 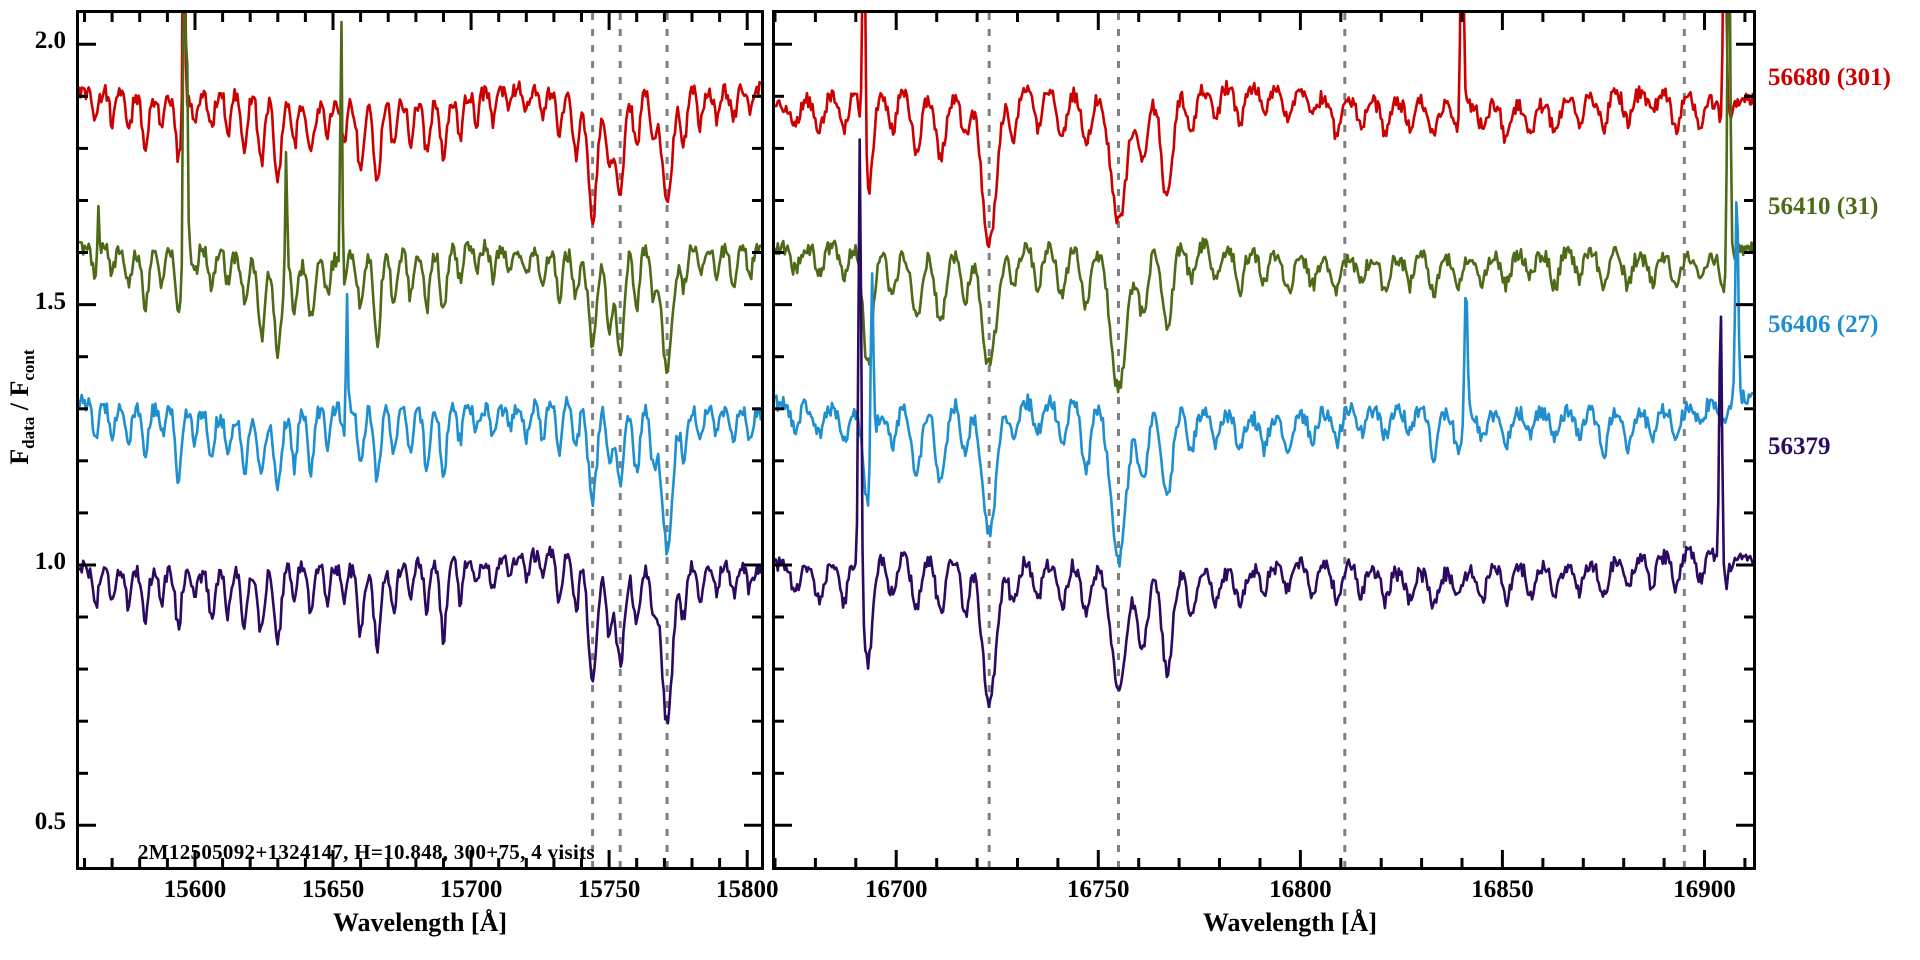 What do you see at coordinates (1823, 206) in the screenshot?
I see `series-label: 56410 (31)` at bounding box center [1823, 206].